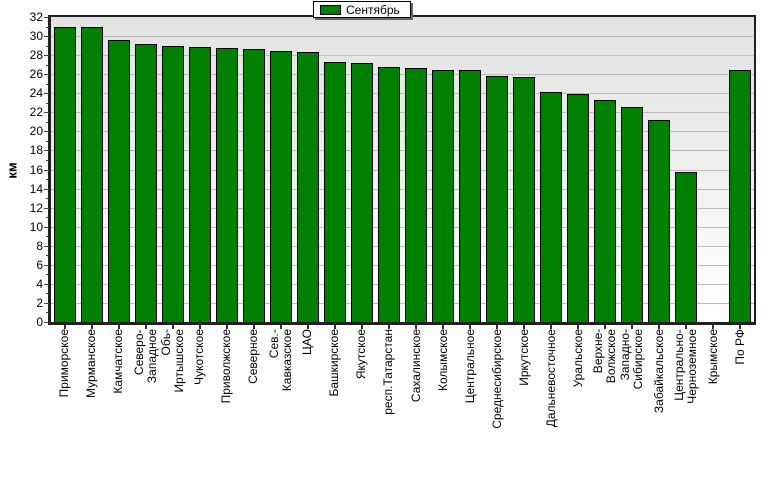 The height and width of the screenshot is (479, 777). I want to click on x-axis-label: Якутское, so click(361, 354).